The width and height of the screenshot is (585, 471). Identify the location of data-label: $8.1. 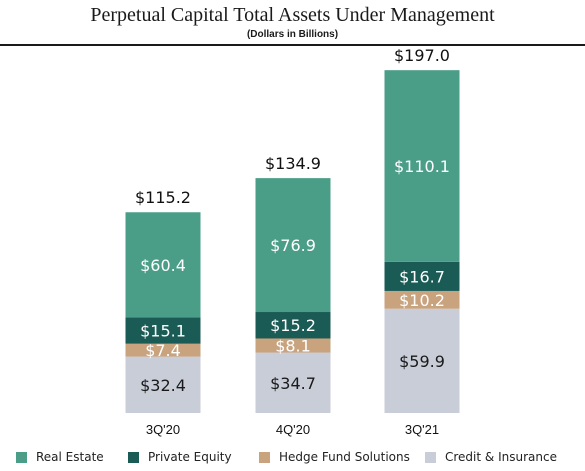
(293, 346).